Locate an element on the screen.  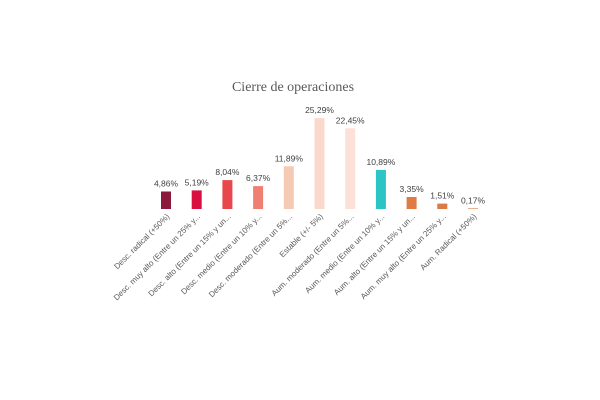
data-label-1: 5,19% is located at coordinates (197, 182).